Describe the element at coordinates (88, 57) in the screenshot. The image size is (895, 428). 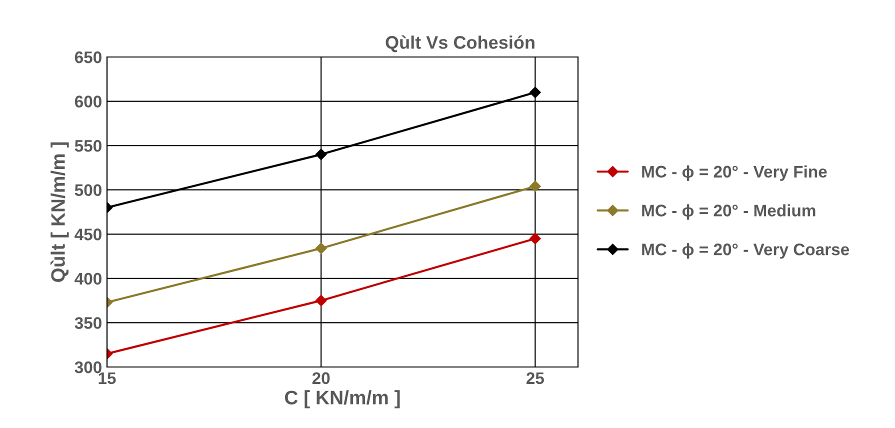
I see `y-tick-label: 650` at that location.